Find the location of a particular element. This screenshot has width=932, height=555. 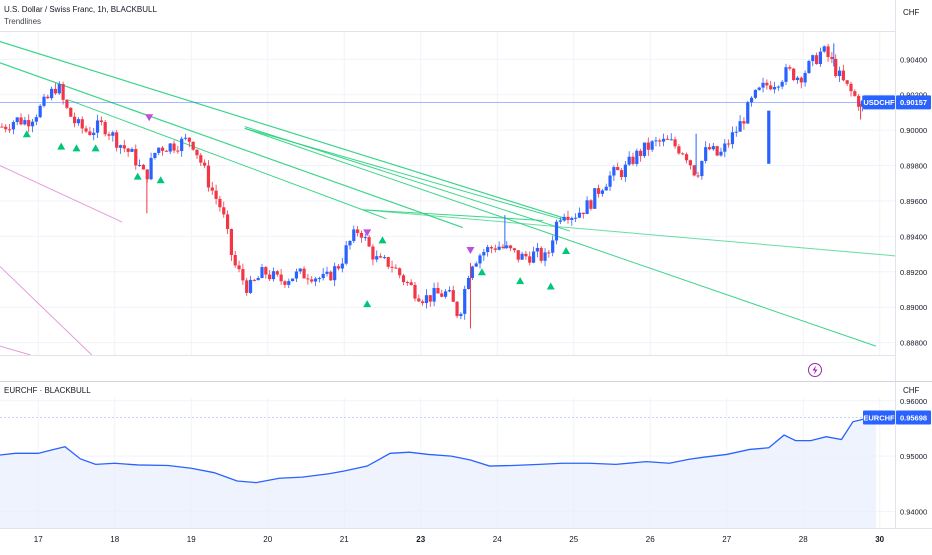

sub-chart-header: EURCHF · BLACKBULL is located at coordinates (47, 390).